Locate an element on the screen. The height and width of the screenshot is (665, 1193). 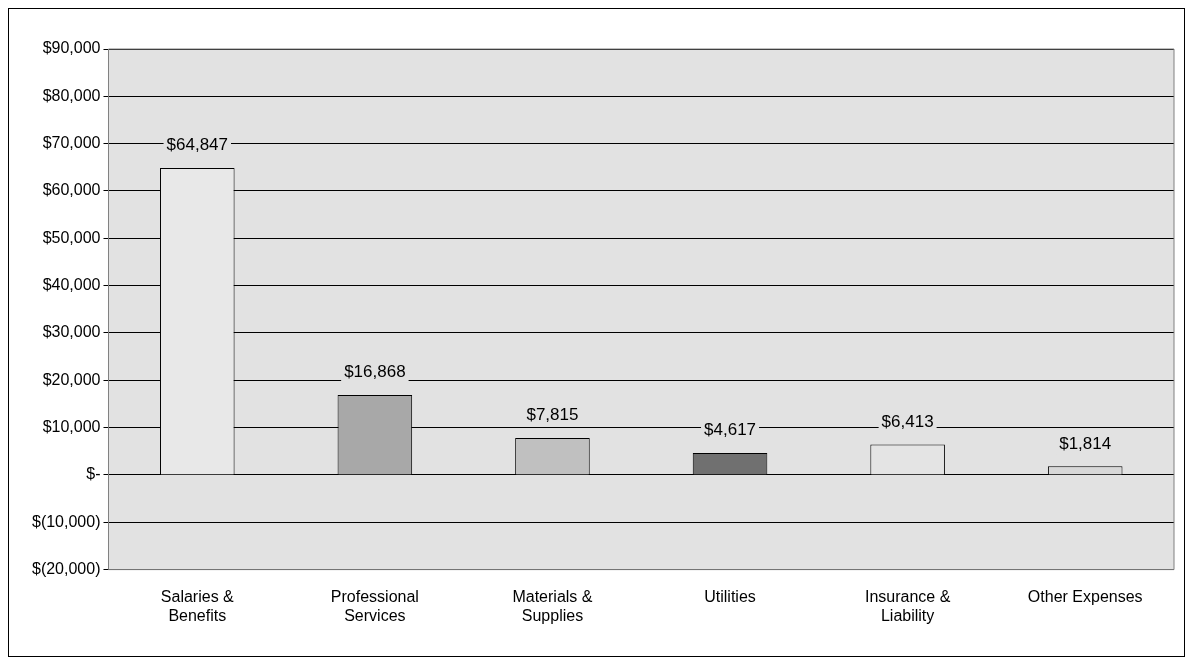
data-label: $7,815 is located at coordinates (552, 415).